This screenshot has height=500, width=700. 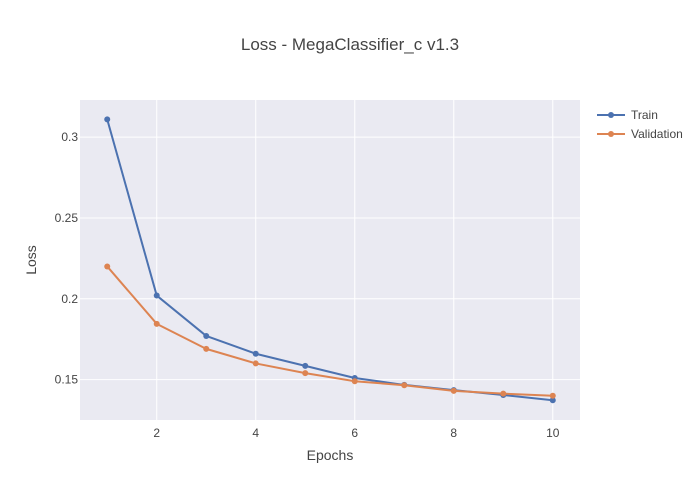 I want to click on x-axis-title: Epochs, so click(x=330, y=455).